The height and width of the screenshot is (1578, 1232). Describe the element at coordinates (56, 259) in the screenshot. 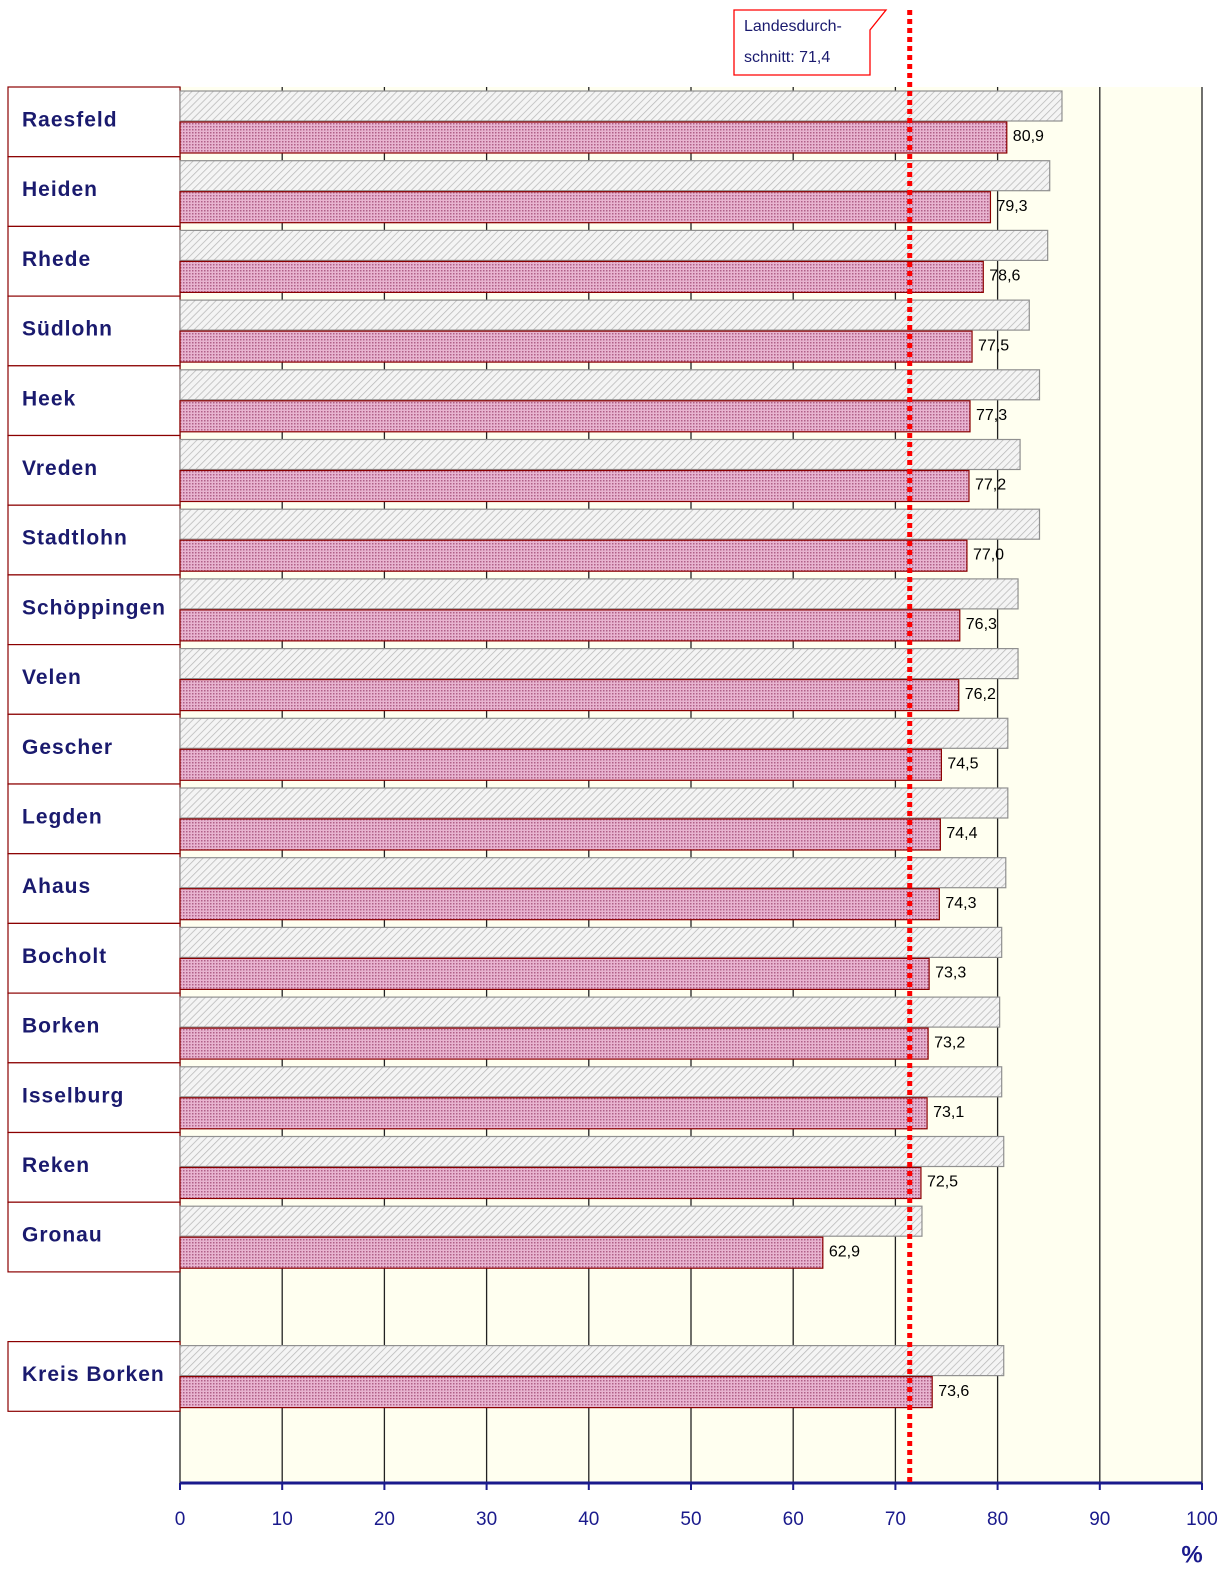

I see `category-label: Rhede` at that location.